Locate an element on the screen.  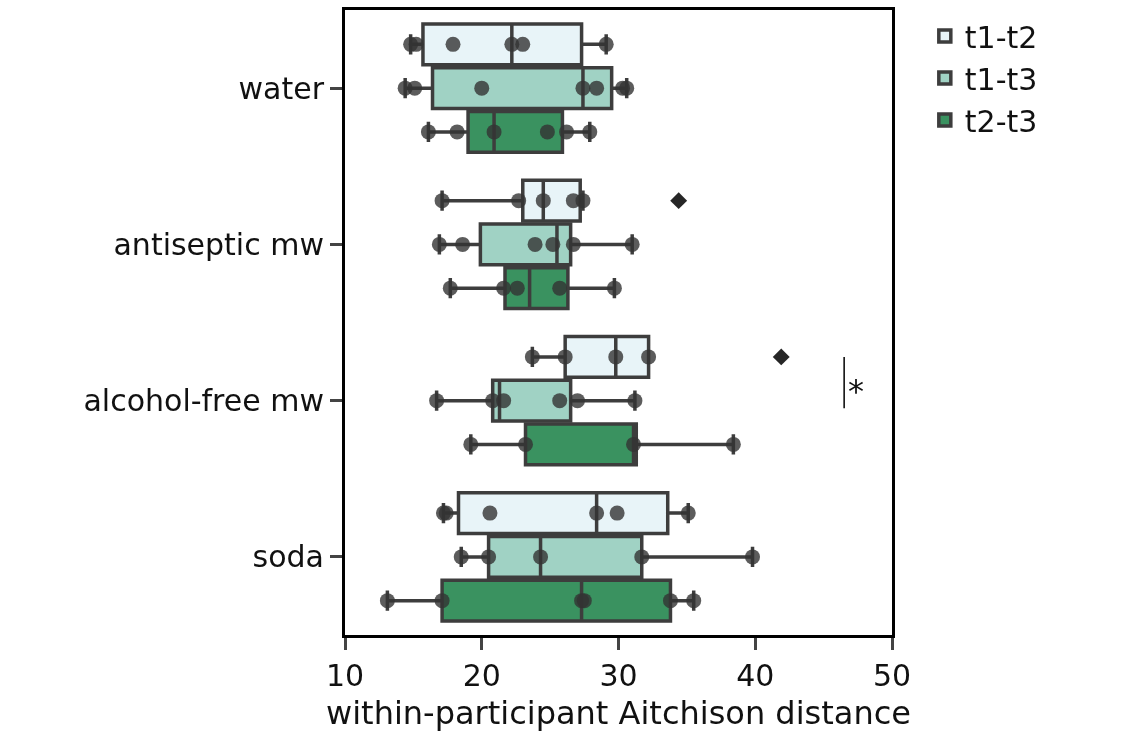
y-tick-label: soda is located at coordinates (288, 557).